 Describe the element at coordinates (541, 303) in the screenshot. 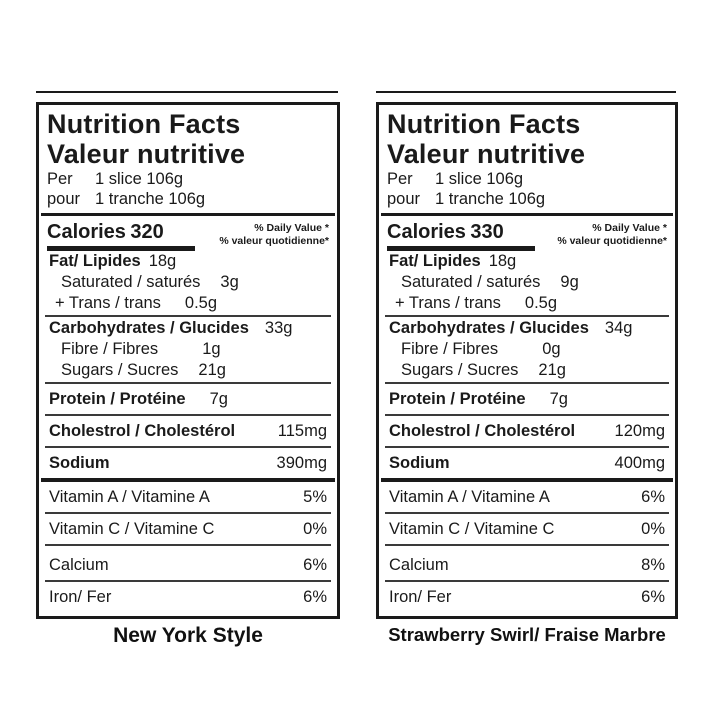

I see `trans-value: 0.5g` at that location.